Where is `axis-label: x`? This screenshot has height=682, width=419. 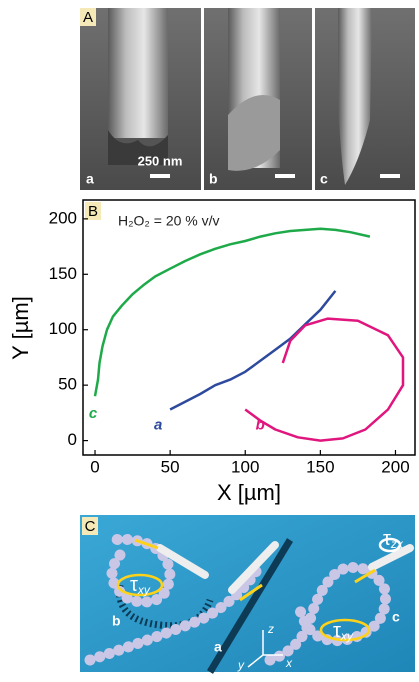
axis-label: x is located at coordinates (289, 663).